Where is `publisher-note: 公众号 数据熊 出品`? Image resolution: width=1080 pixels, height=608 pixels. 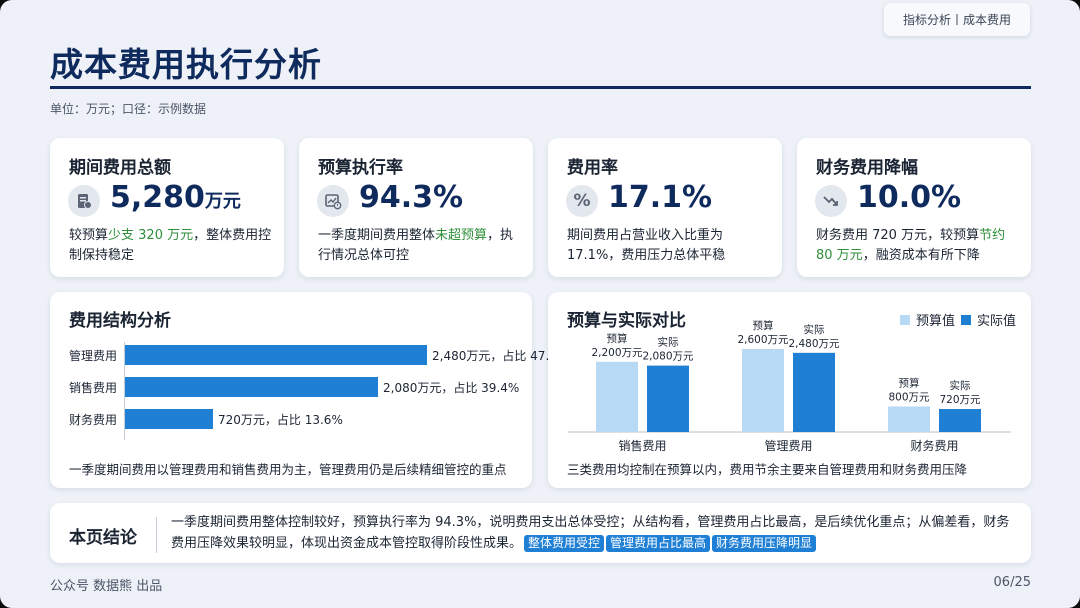
publisher-note: 公众号 数据熊 出品 is located at coordinates (106, 586).